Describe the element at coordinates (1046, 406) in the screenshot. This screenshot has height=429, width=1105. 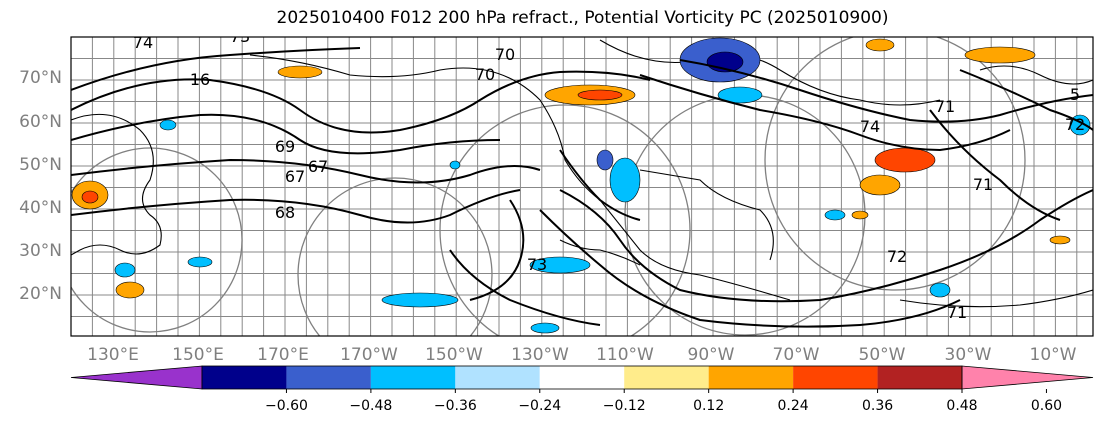
I see `colorbar-tick-label: 0.60` at that location.